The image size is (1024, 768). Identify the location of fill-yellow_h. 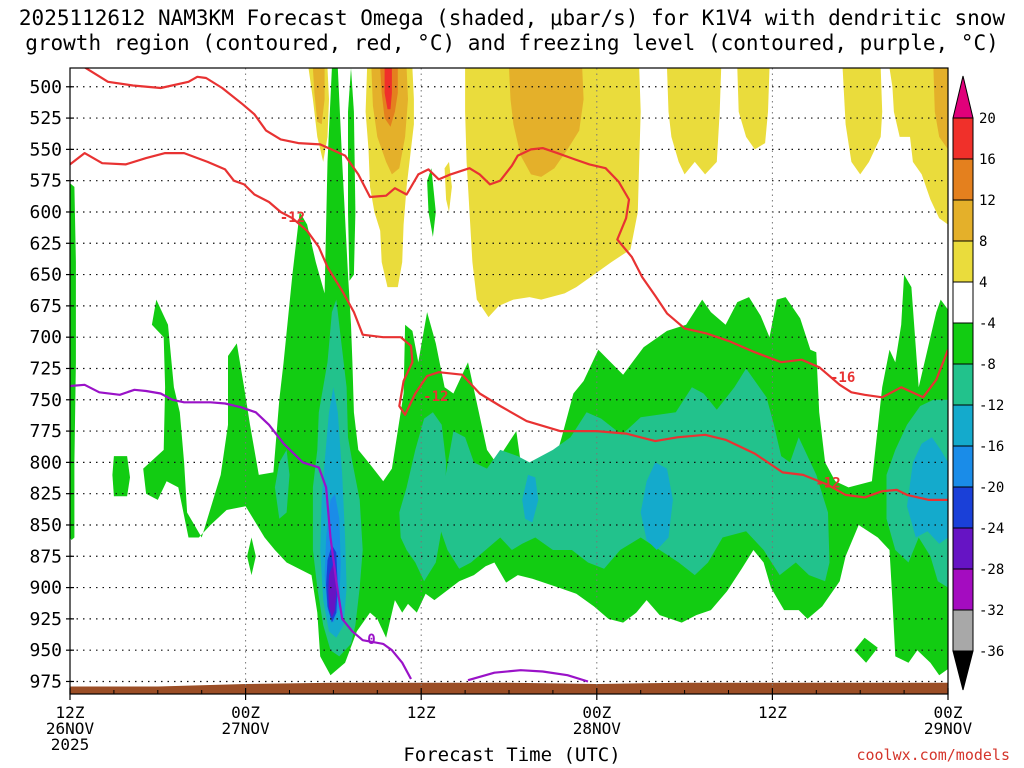
(448, 186).